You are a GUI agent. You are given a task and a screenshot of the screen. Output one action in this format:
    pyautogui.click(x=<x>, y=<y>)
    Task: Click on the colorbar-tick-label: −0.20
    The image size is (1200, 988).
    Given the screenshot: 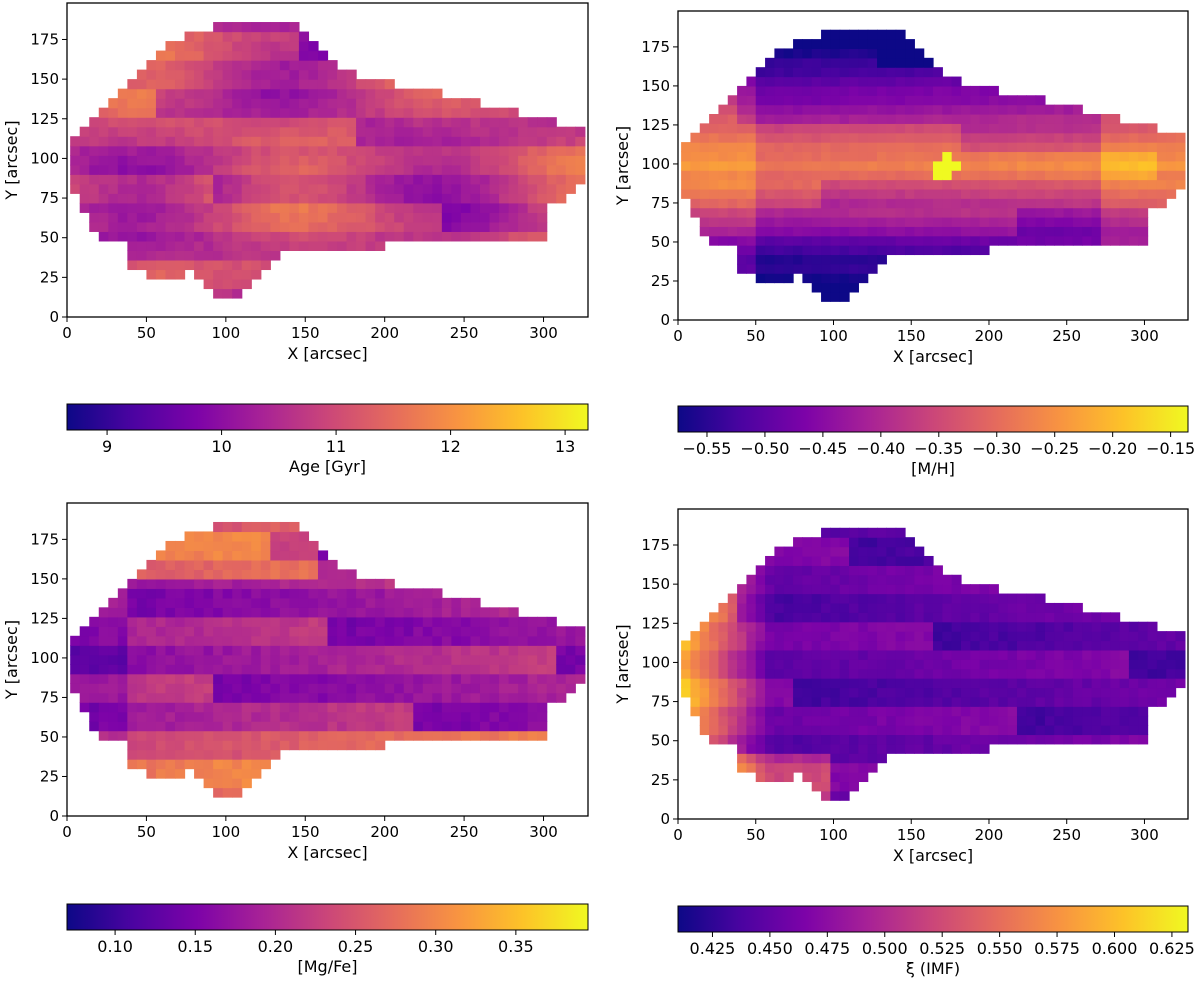 What is the action you would take?
    pyautogui.click(x=1112, y=448)
    